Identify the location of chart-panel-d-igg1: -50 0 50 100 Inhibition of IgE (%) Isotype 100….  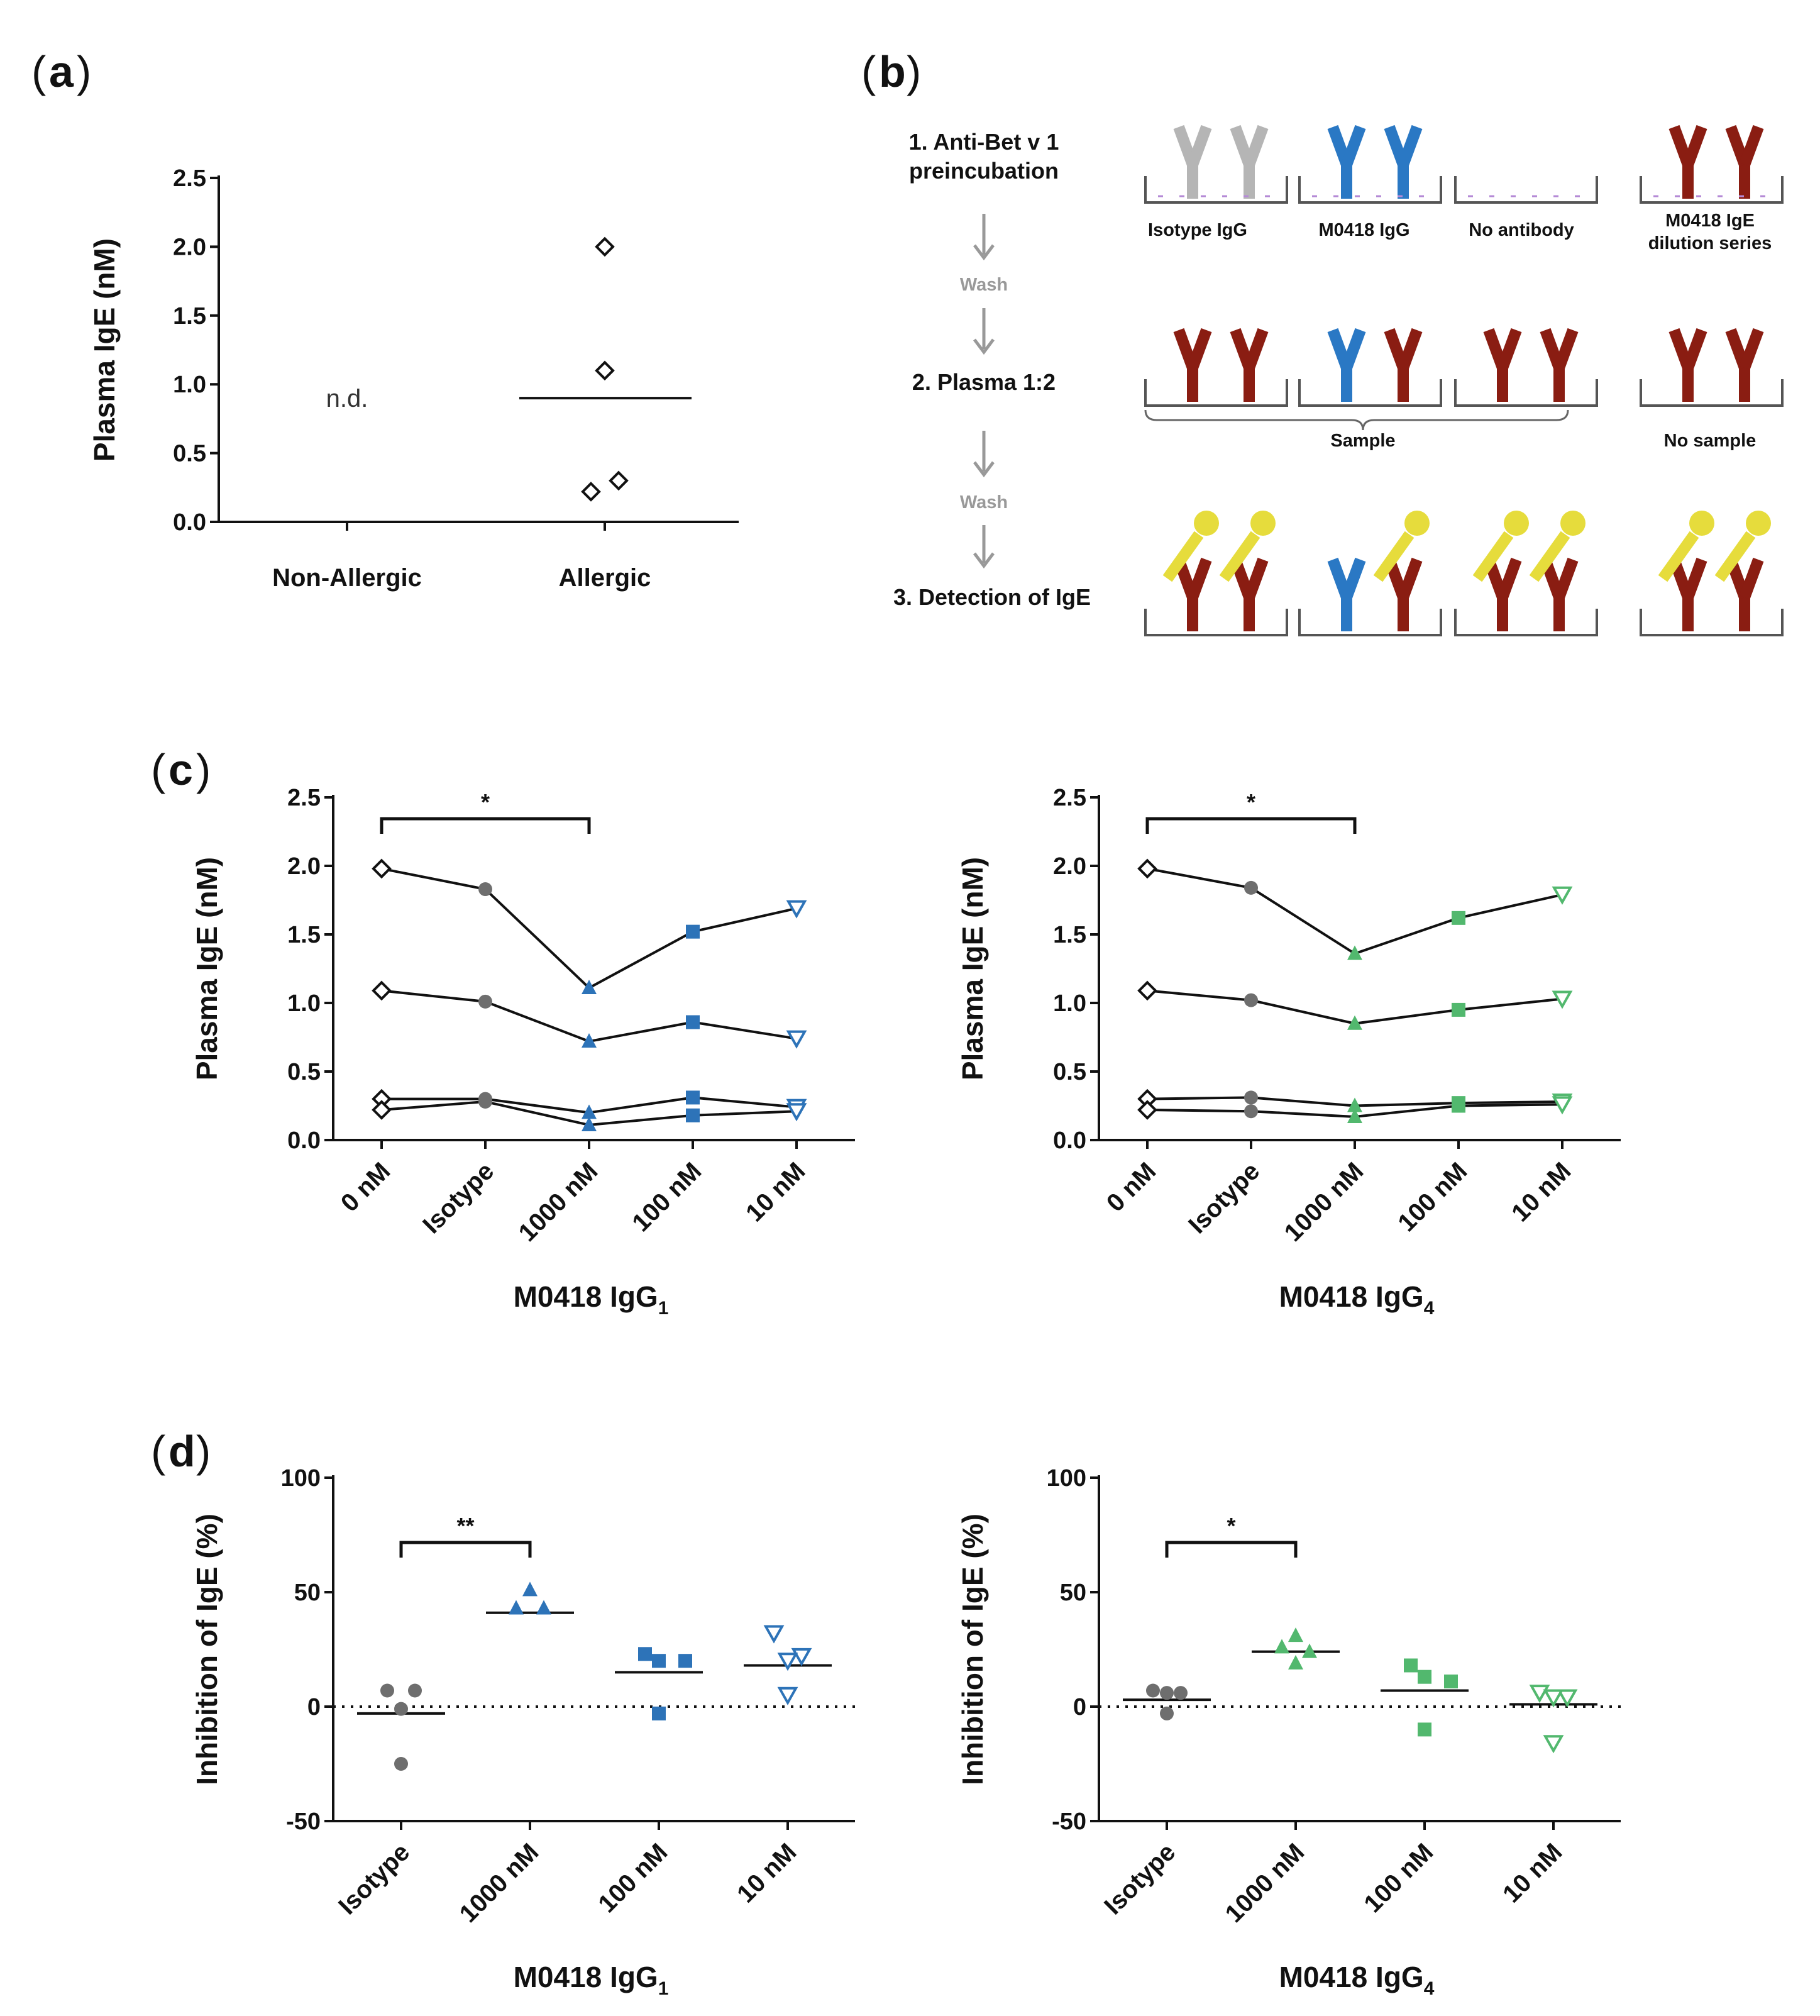
(522, 1732).